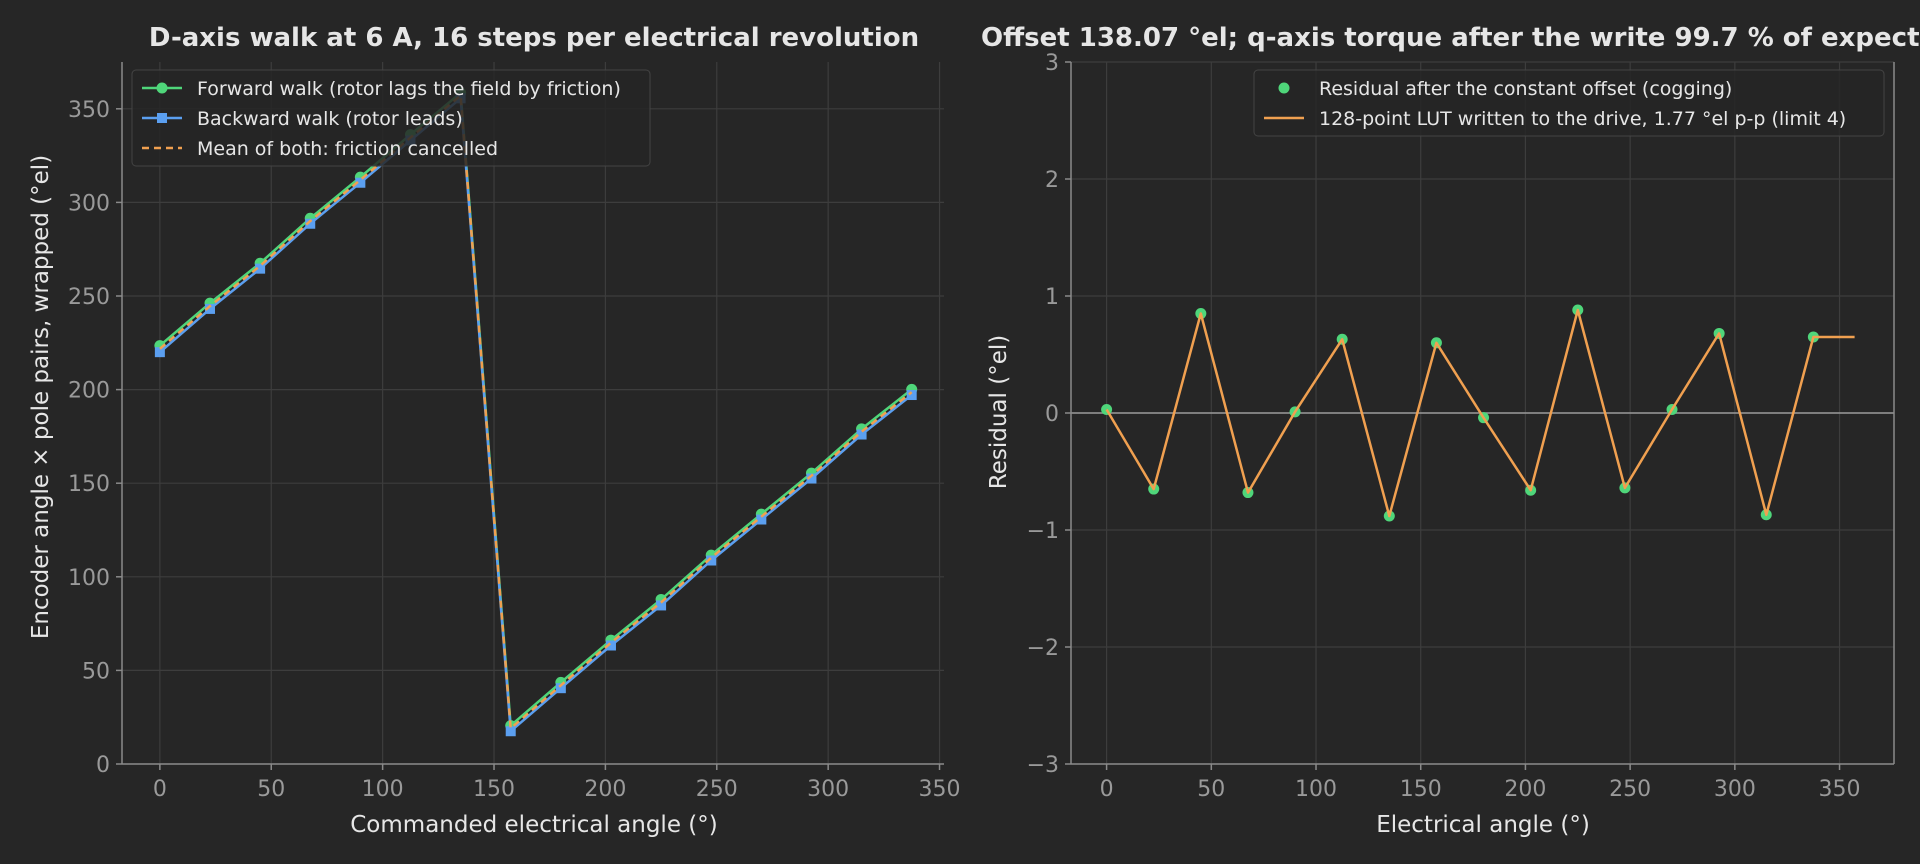 This screenshot has height=864, width=1920. What do you see at coordinates (999, 412) in the screenshot?
I see `right-chart-ylabel: Residual (°el)` at bounding box center [999, 412].